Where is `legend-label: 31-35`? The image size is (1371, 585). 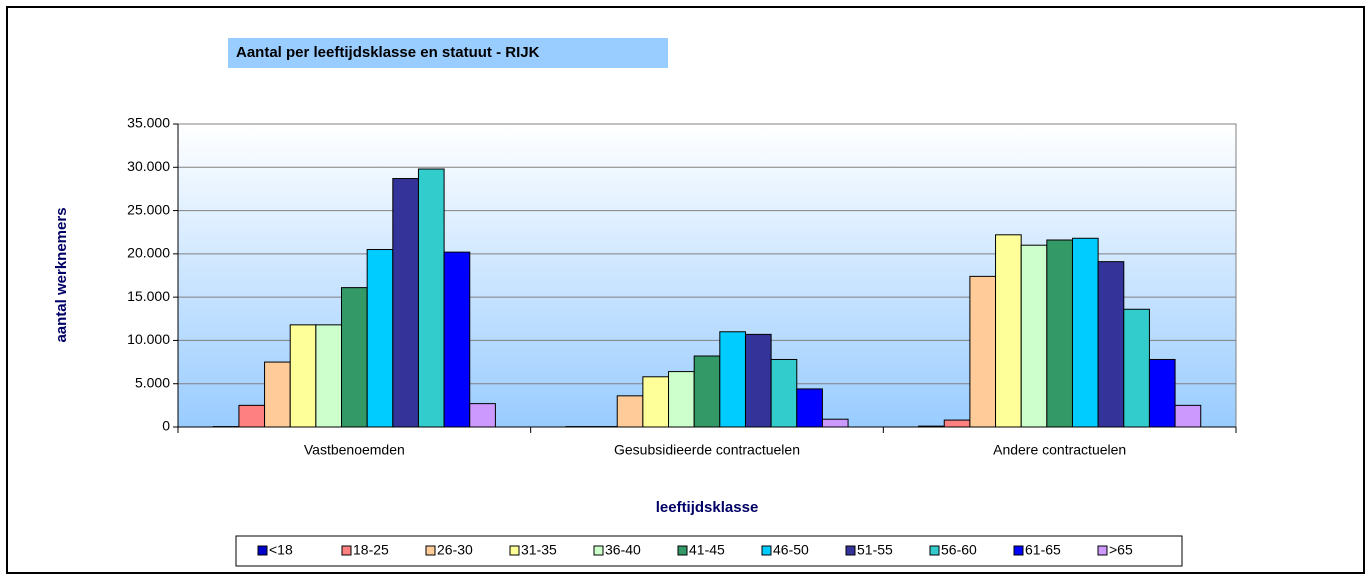
legend-label: 31-35 is located at coordinates (539, 550).